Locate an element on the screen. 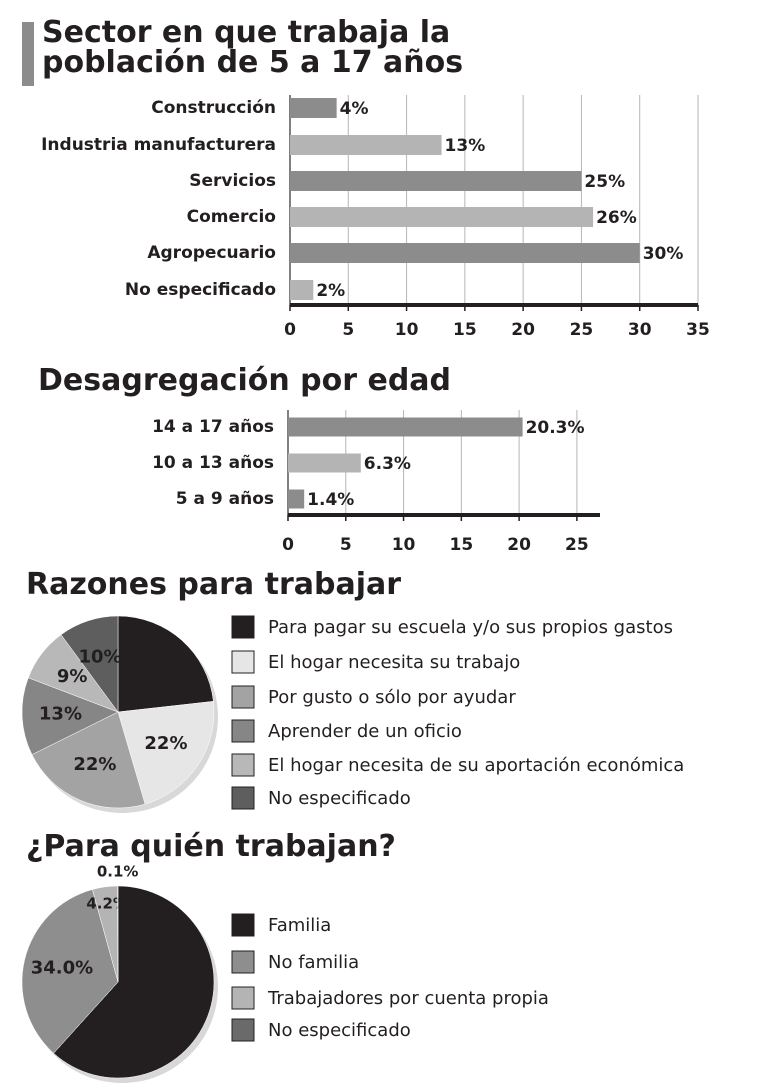 The height and width of the screenshot is (1086, 768). value-label: 25% is located at coordinates (604, 182).